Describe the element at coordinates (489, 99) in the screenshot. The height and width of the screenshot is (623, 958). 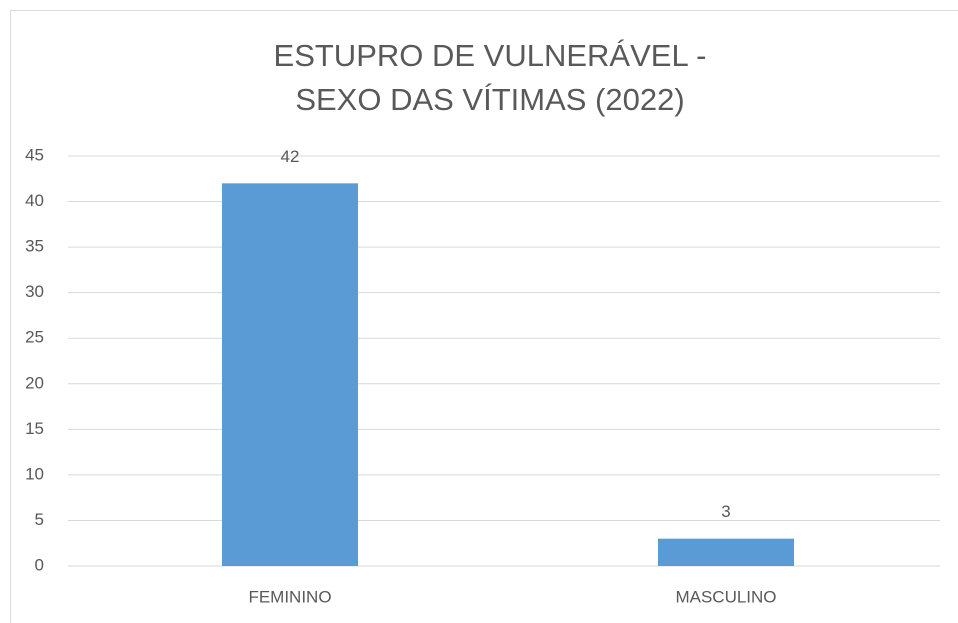
I see `chart-title: SEXO DAS VÍTIMAS (2022)` at that location.